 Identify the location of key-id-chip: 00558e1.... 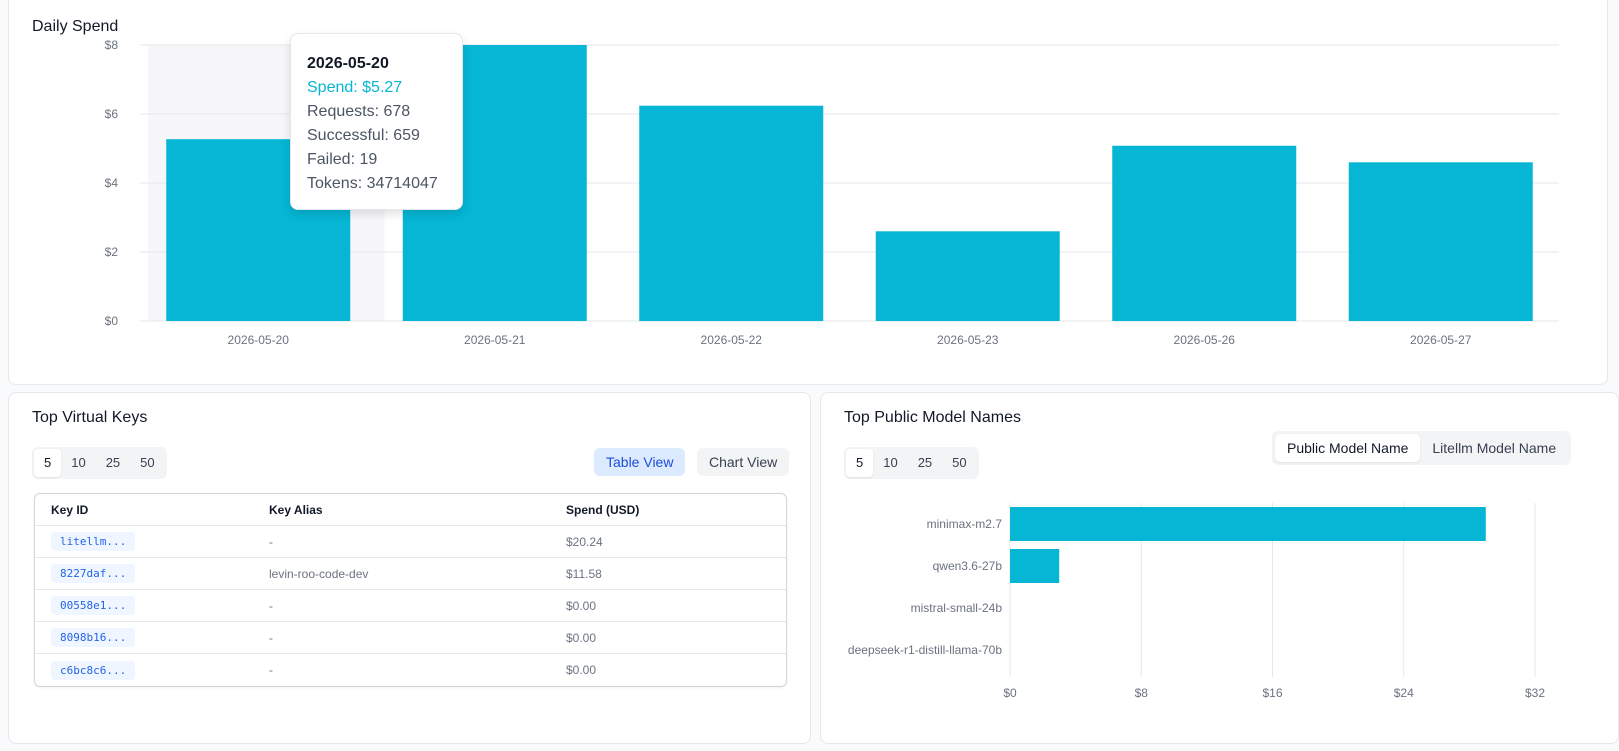
(93, 605).